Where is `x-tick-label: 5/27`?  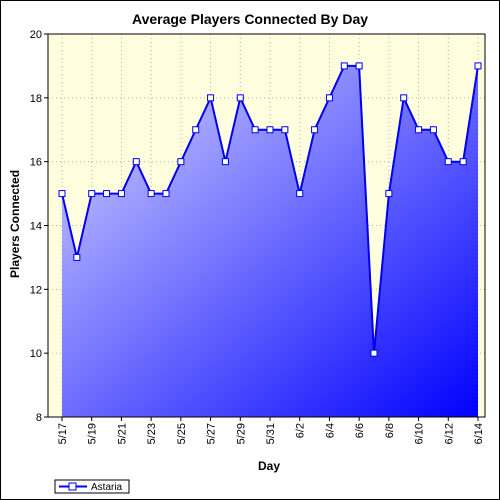 x-tick-label: 5/27 is located at coordinates (212, 433).